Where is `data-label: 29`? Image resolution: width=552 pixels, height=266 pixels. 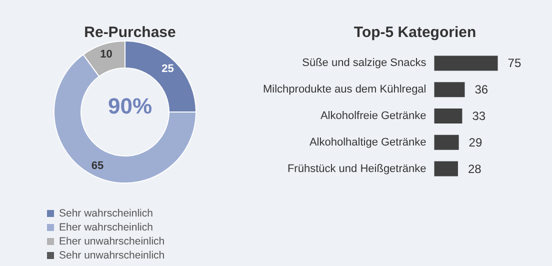
data-label: 29 is located at coordinates (475, 142).